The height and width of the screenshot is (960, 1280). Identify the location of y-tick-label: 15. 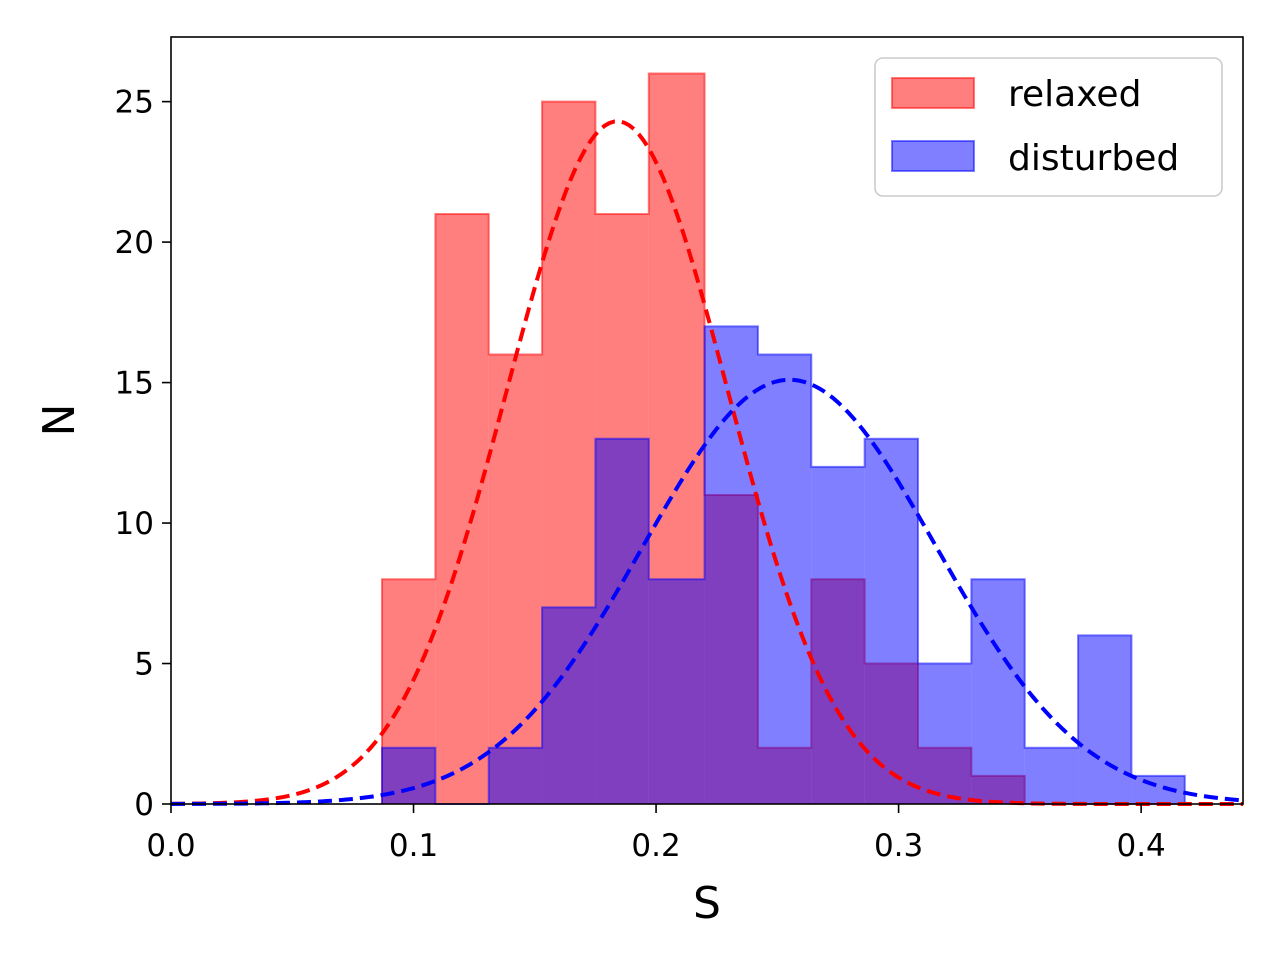
(134, 384).